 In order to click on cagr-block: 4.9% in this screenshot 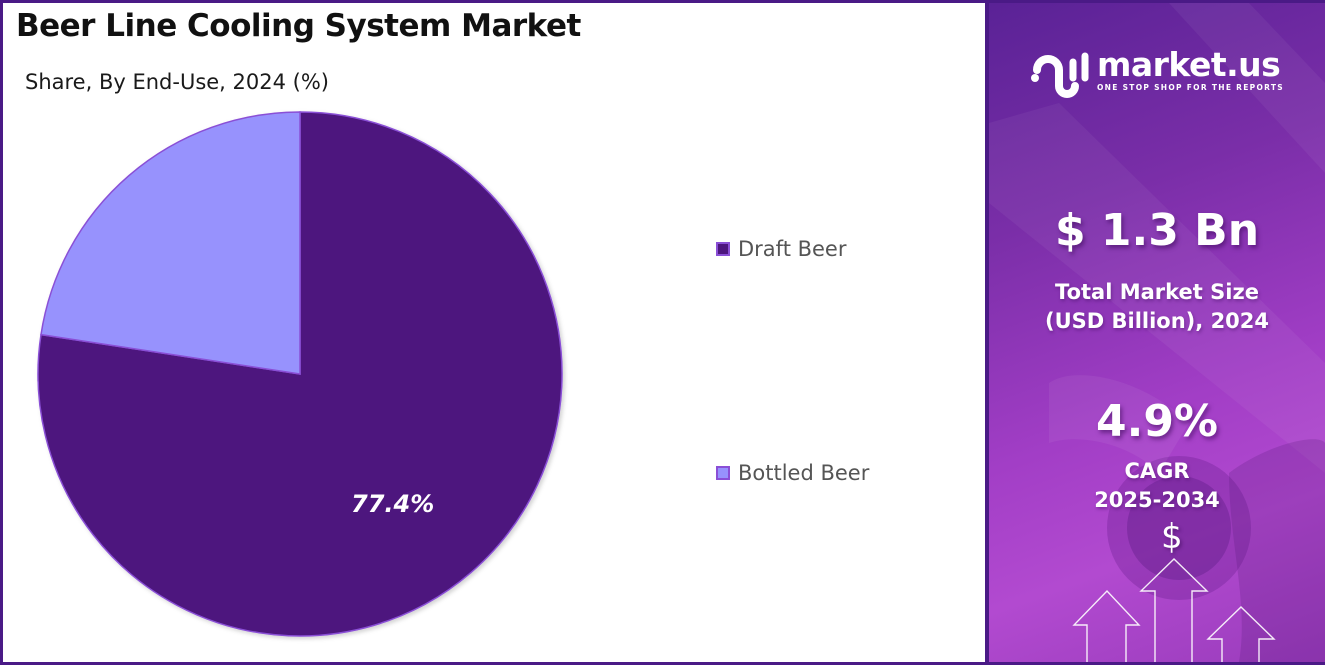, I will do `click(1157, 421)`.